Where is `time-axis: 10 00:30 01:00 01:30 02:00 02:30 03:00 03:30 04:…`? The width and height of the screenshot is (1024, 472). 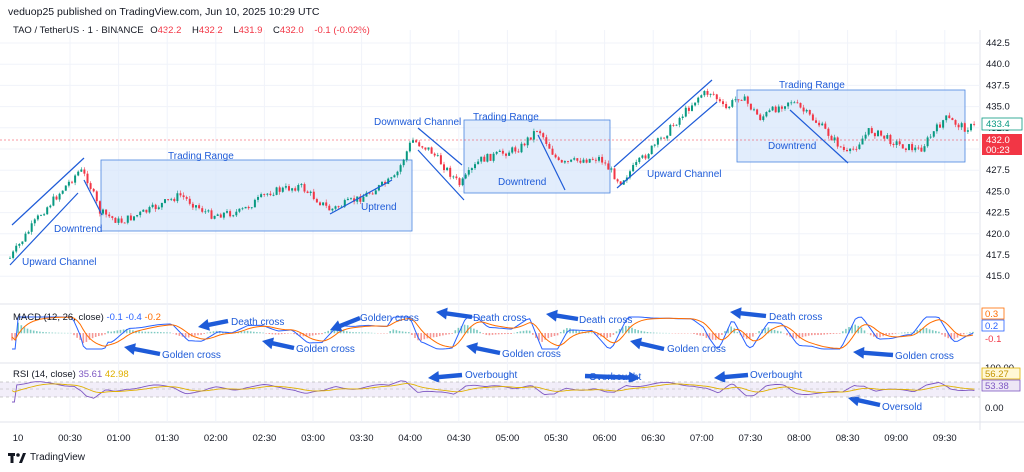
time-axis: 10 00:30 01:00 01:30 02:00 02:30 03:00 03:30 04:… is located at coordinates (485, 438).